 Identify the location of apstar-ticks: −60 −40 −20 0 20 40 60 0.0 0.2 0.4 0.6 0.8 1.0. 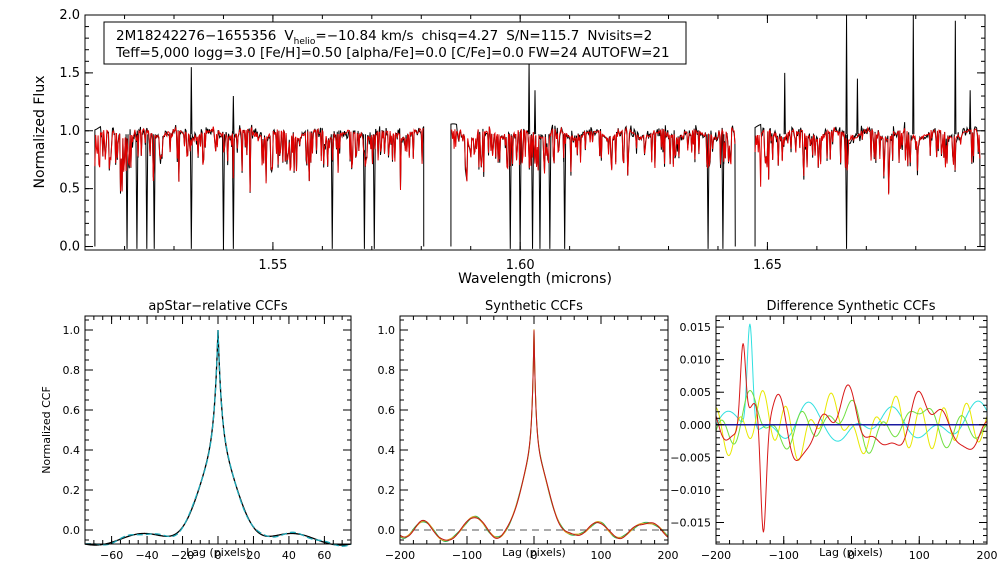
(207, 439).